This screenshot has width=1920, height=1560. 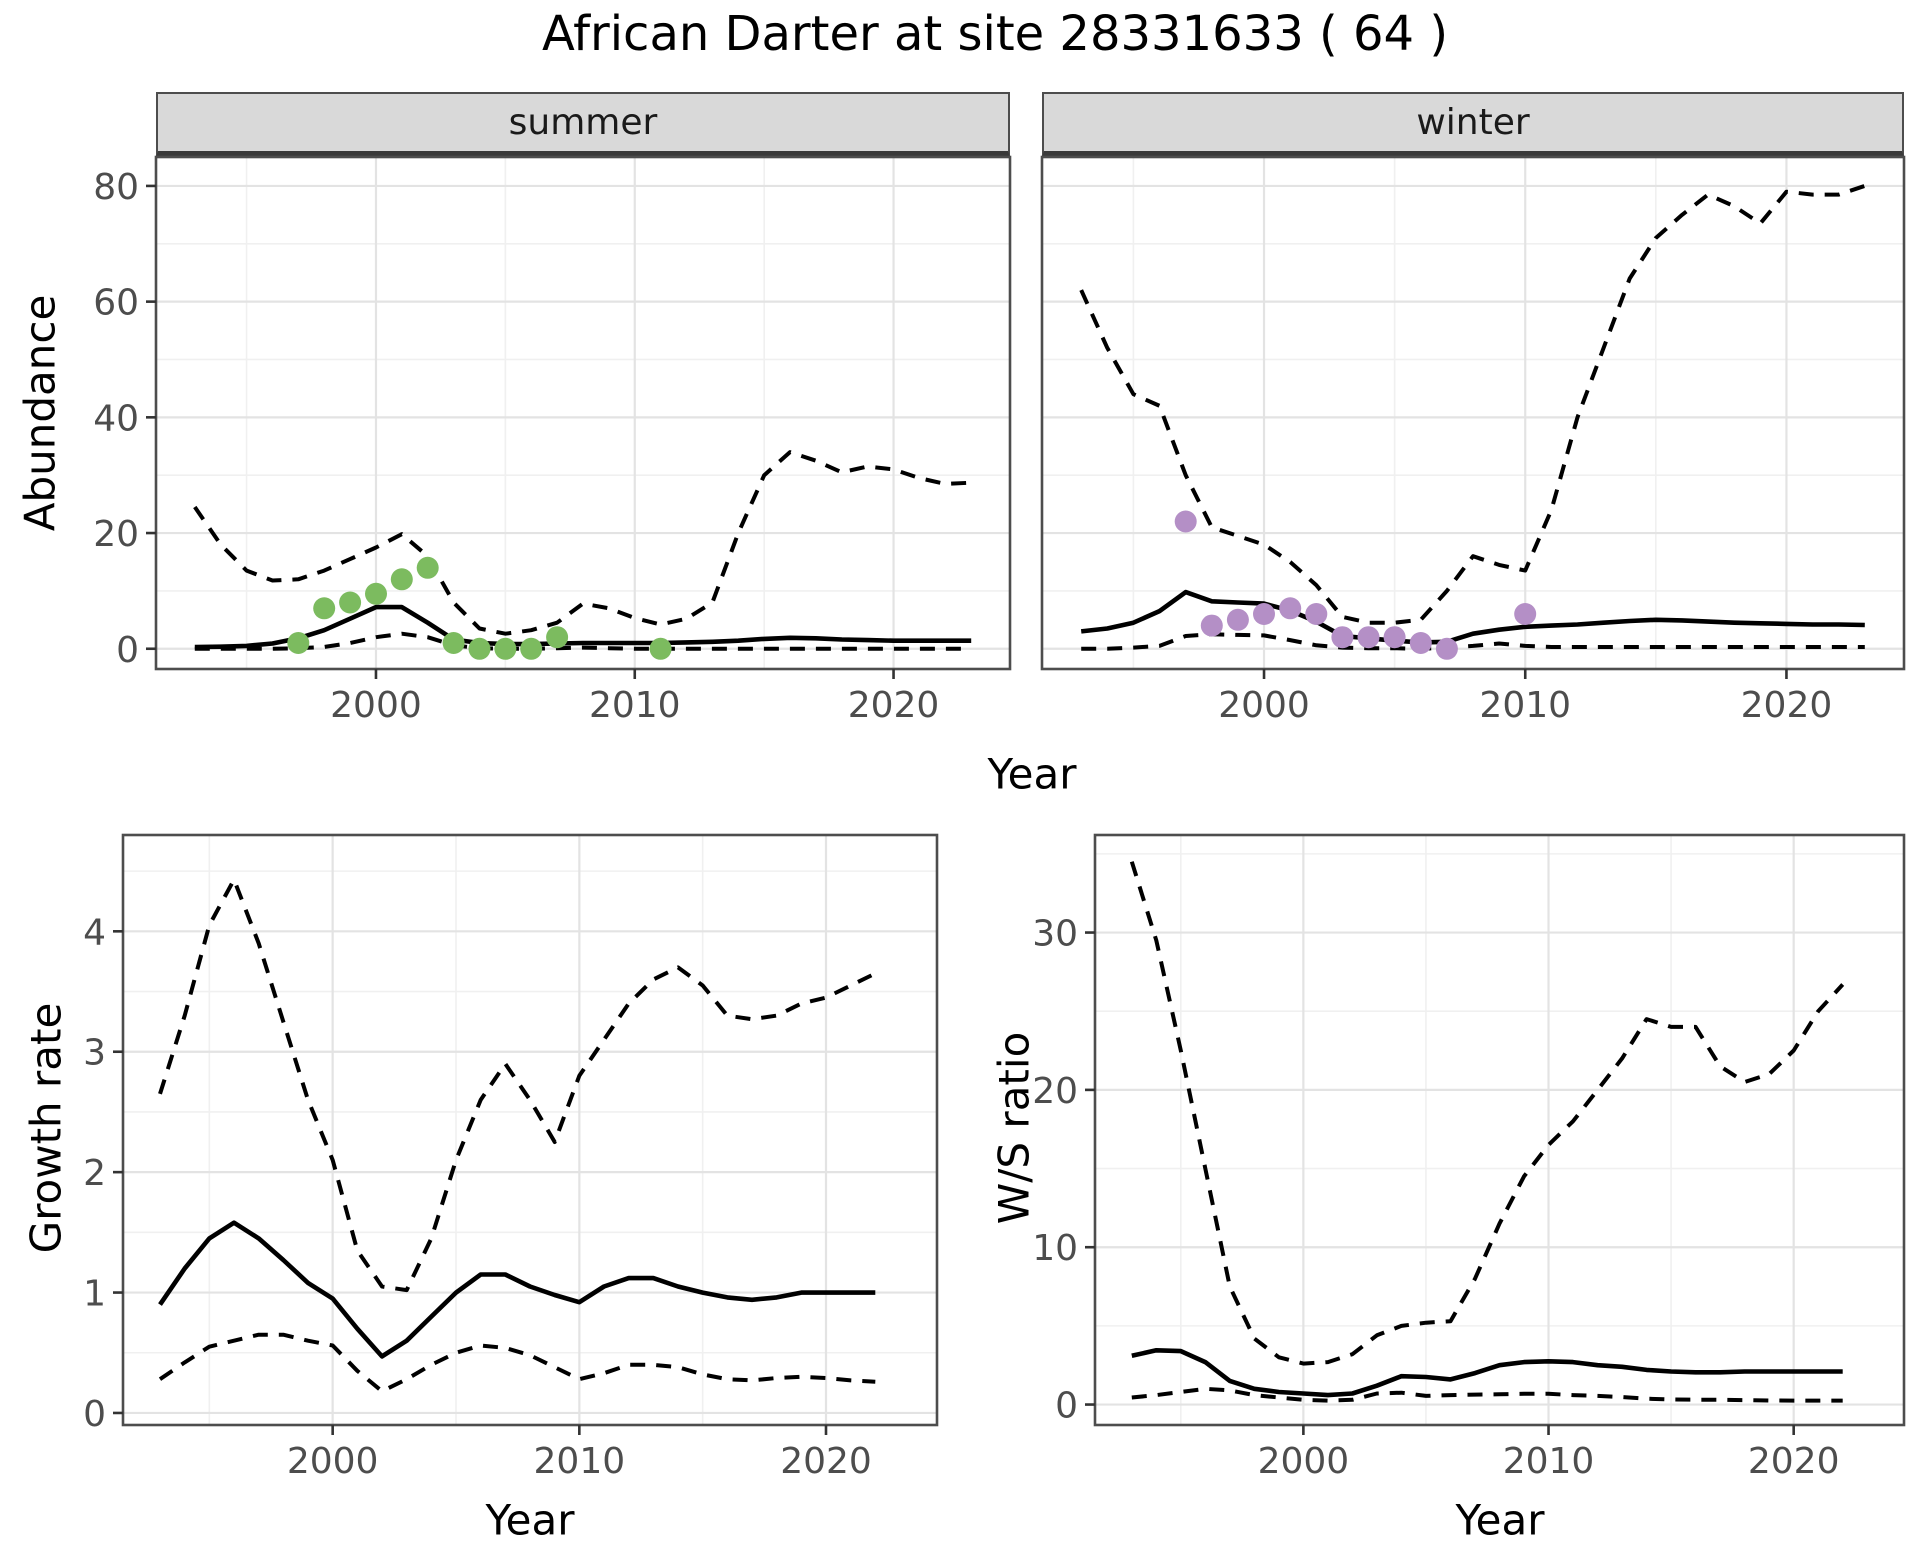 I want to click on facet-strip-winter-label: winter, so click(x=1473, y=122).